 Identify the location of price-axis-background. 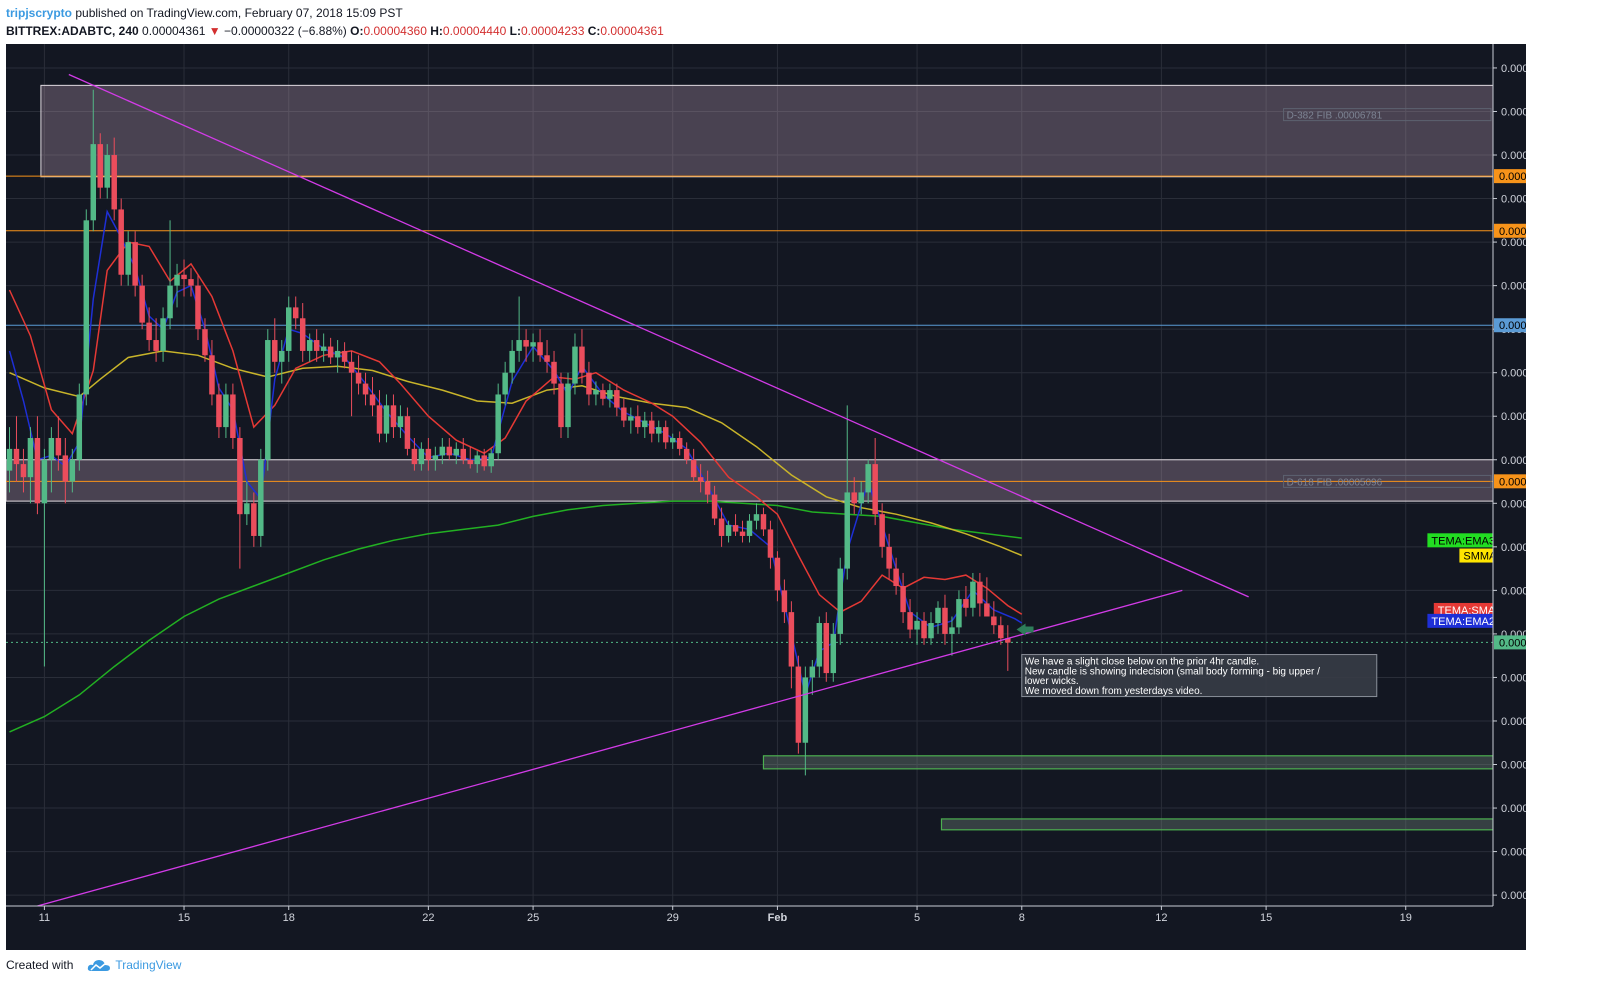
(1509, 497).